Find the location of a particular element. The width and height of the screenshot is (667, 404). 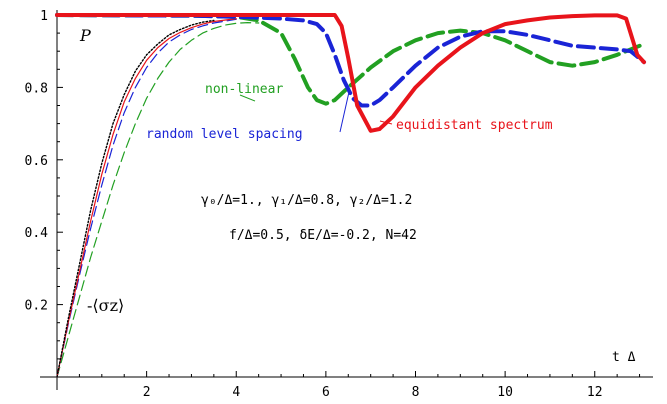

label-pointers is located at coordinates (316, 112).